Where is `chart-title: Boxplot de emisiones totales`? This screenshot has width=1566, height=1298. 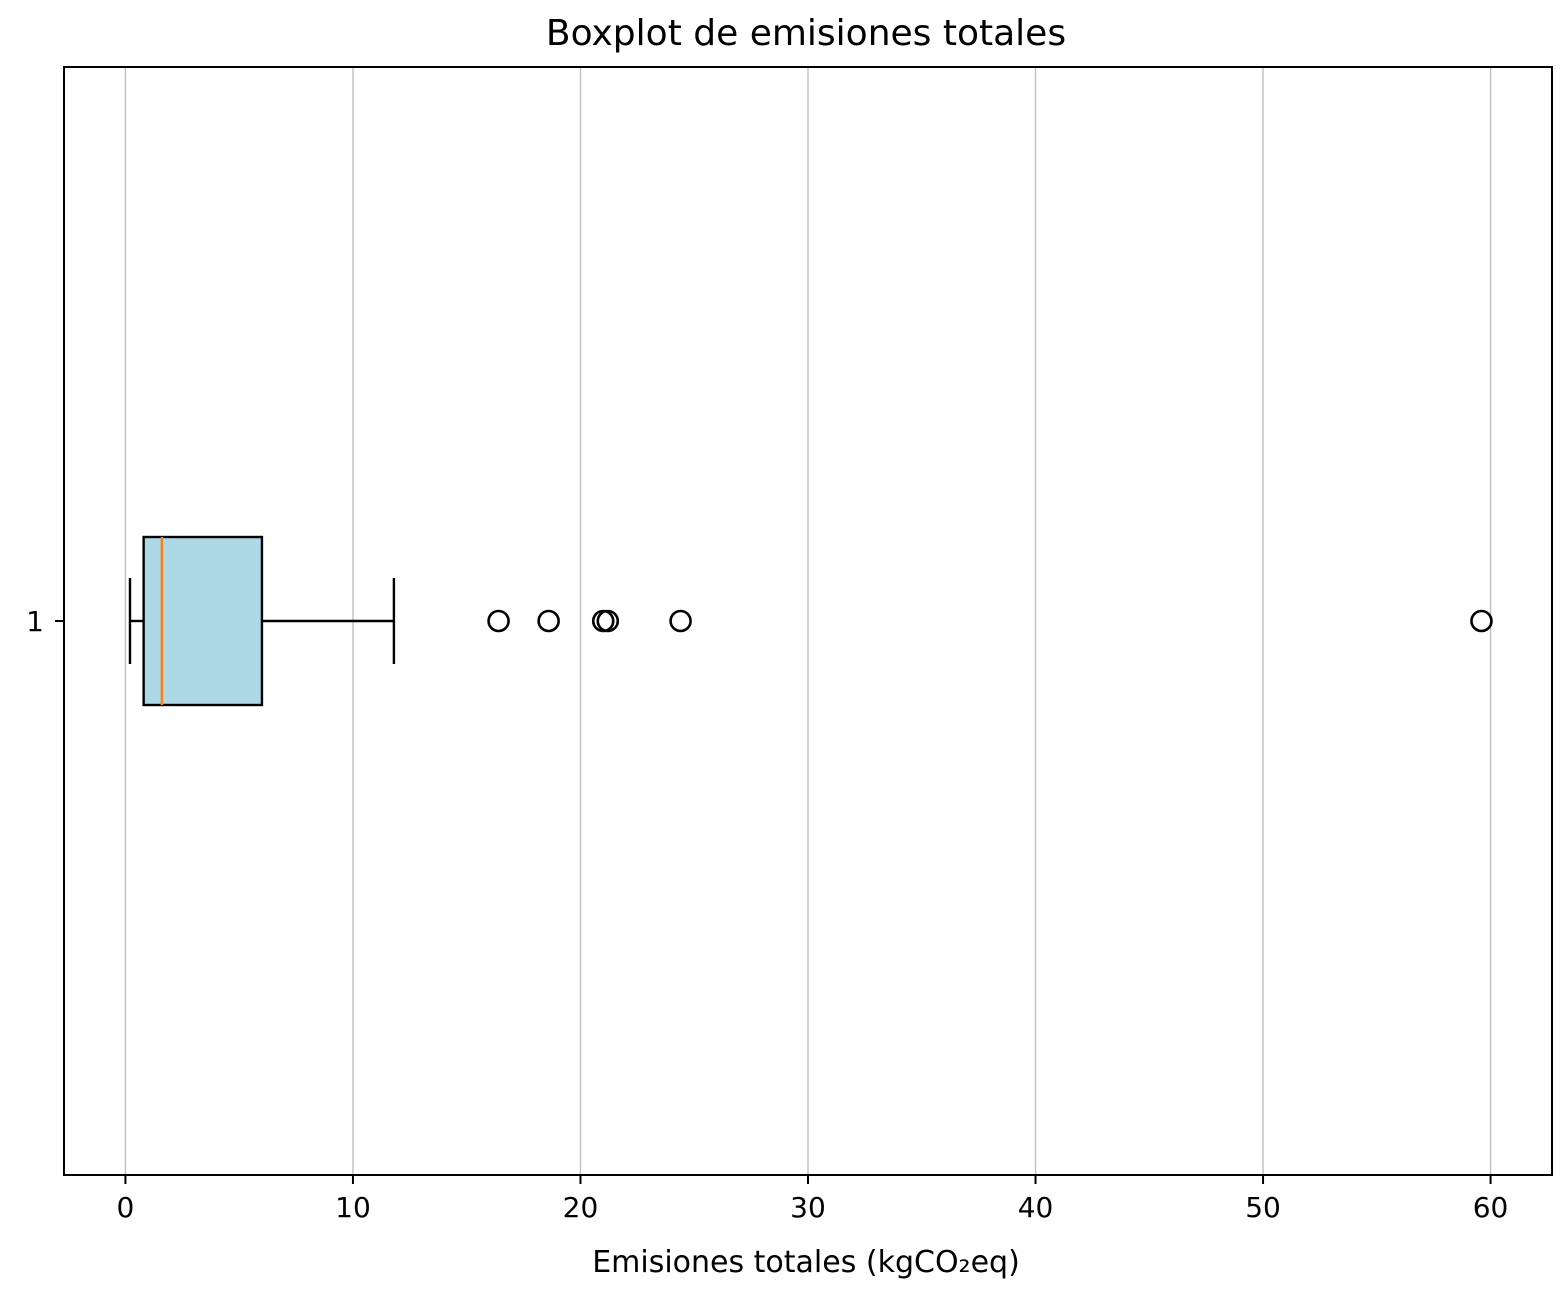
chart-title: Boxplot de emisiones totales is located at coordinates (806, 33).